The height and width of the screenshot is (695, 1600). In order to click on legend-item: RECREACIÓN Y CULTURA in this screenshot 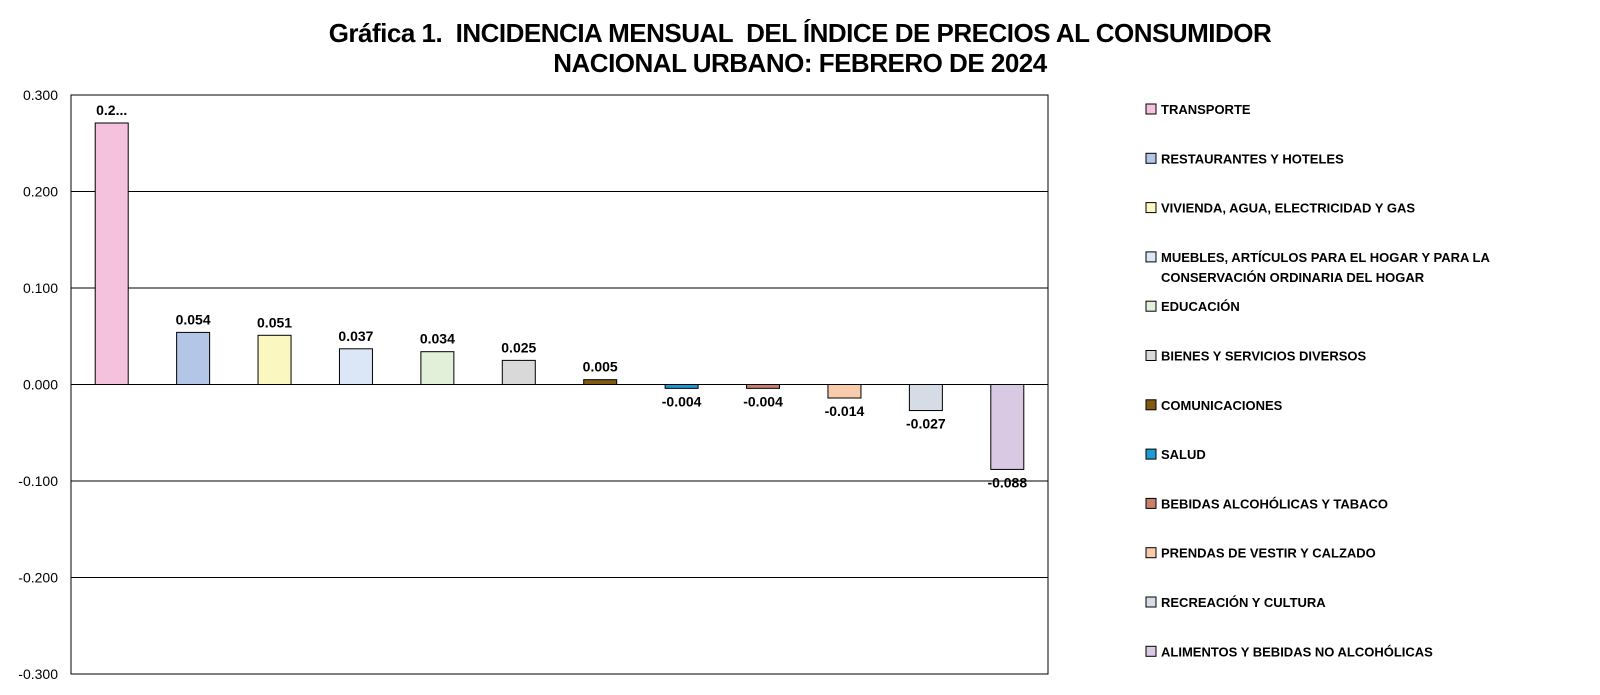, I will do `click(1235, 602)`.